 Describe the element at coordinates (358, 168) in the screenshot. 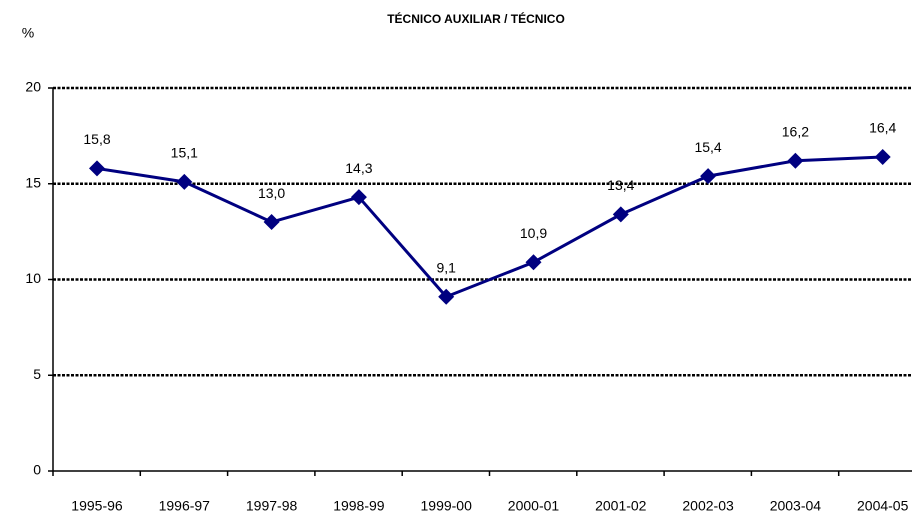

I see `data-label: 14,3` at that location.